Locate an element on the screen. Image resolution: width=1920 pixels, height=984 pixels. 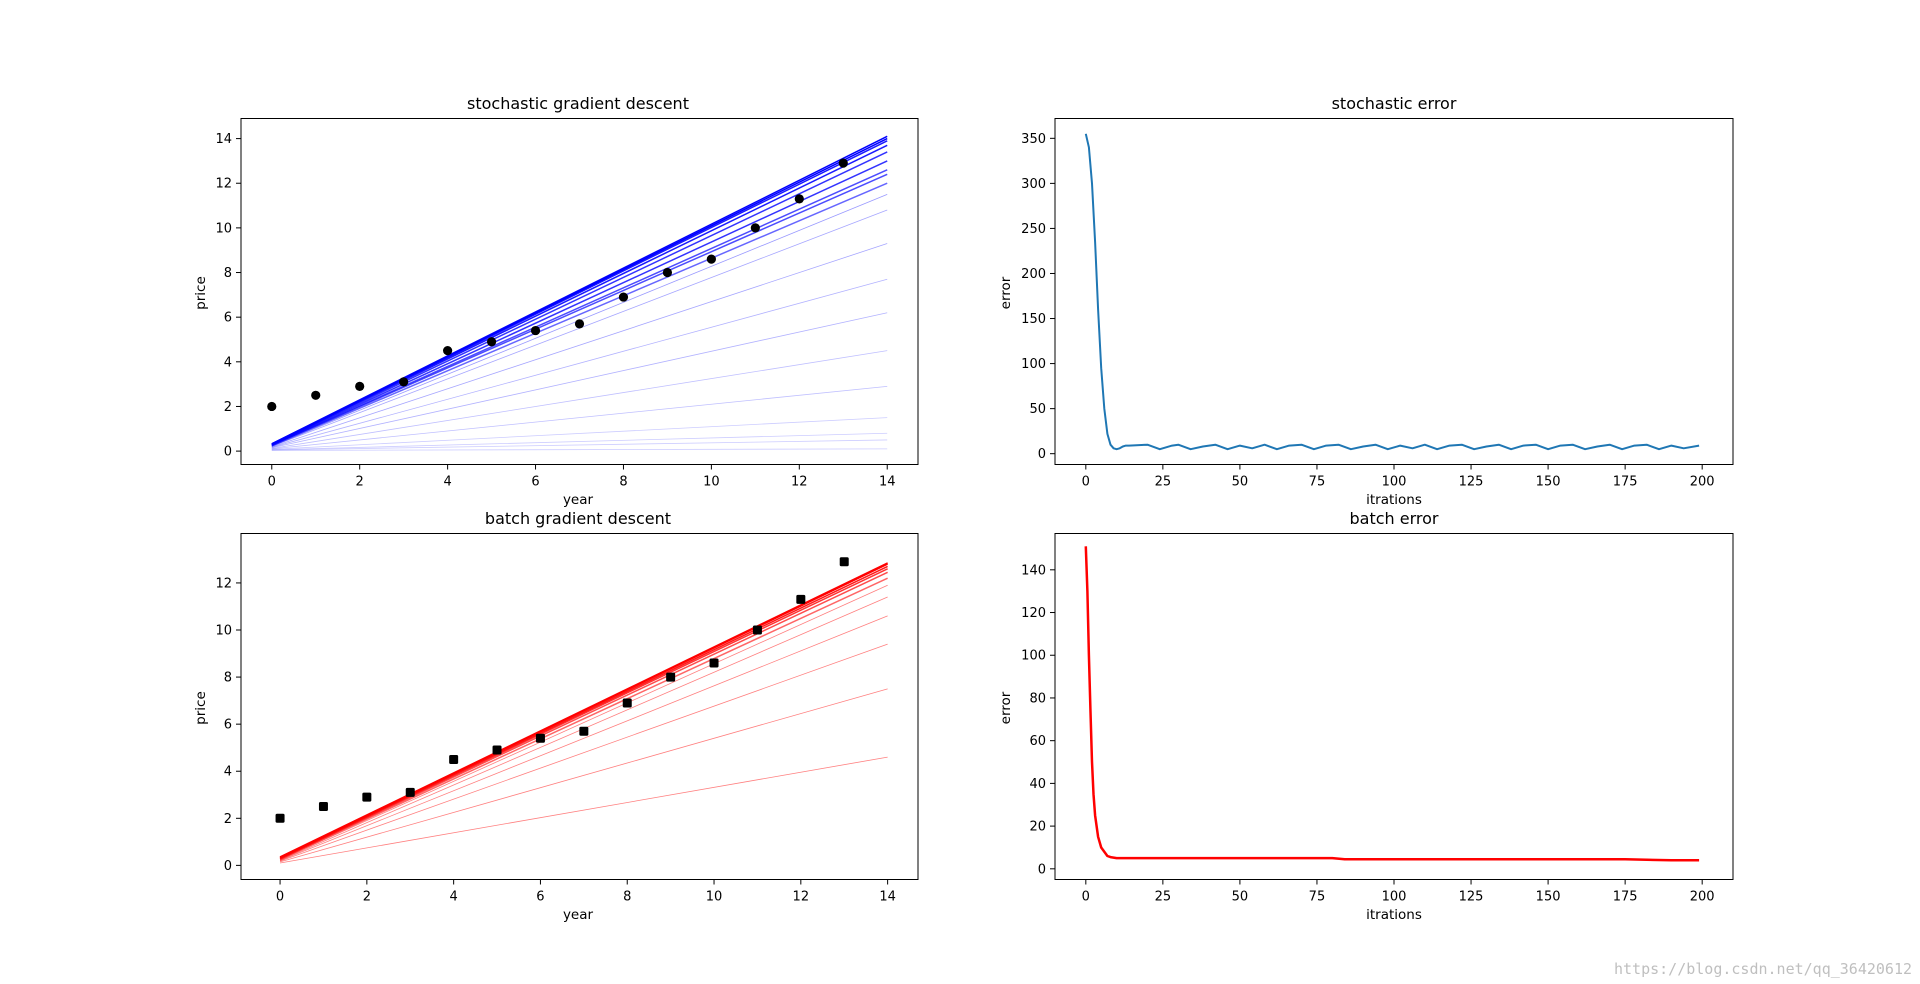
bgd-ytick-label-1: 2 is located at coordinates (228, 819).